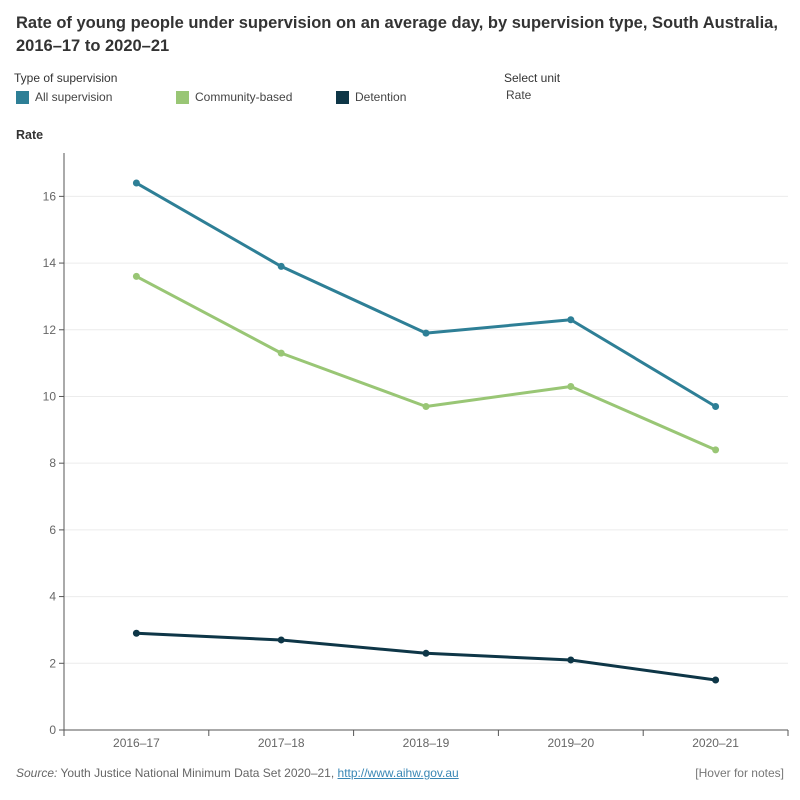 The height and width of the screenshot is (800, 800). Describe the element at coordinates (244, 97) in the screenshot. I see `legend-label-community-based: Community-based` at that location.